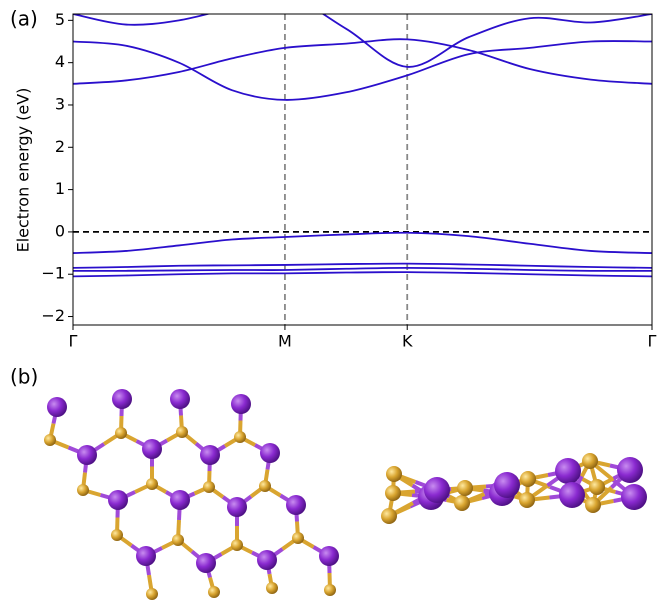  Describe the element at coordinates (24, 19) in the screenshot. I see `panel-label: (a)` at that location.